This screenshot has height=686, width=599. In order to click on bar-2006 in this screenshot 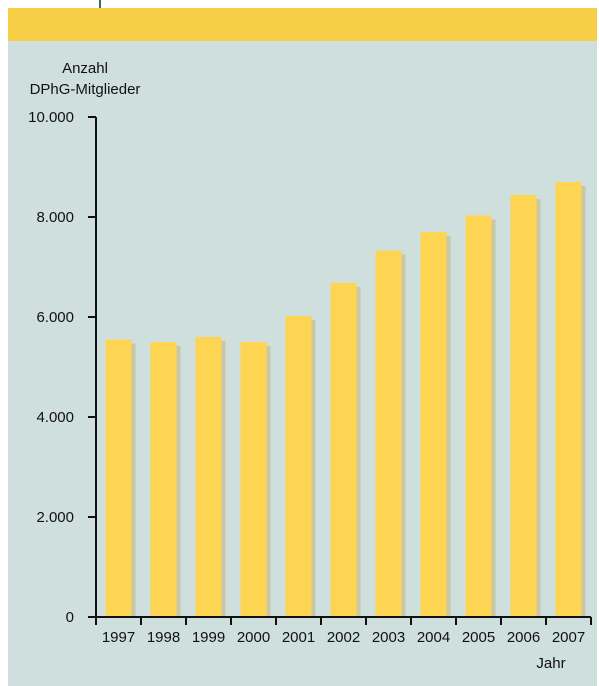, I will do `click(523, 406)`.